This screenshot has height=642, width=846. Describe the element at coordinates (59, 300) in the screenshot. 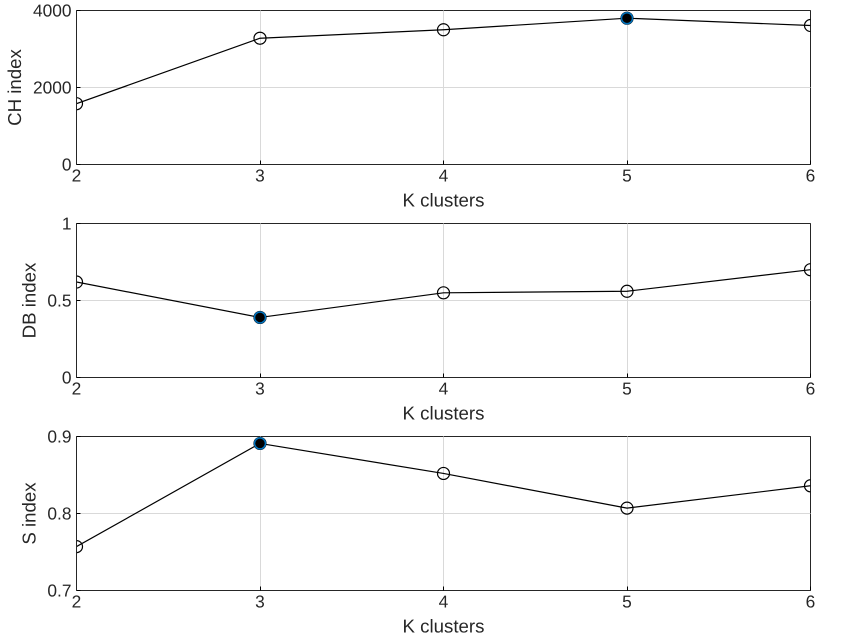

I see `y-tick-label: 0.5` at that location.